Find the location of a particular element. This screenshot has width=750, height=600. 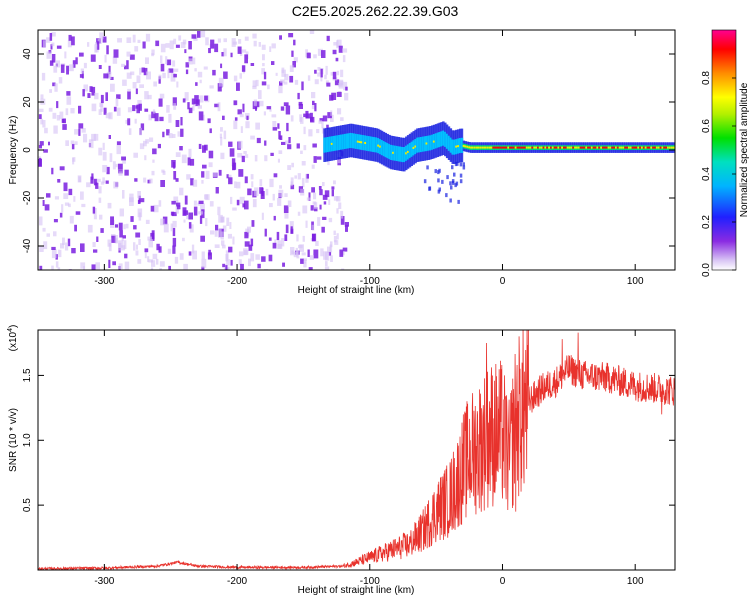

x-tick-label: 0 is located at coordinates (503, 581).